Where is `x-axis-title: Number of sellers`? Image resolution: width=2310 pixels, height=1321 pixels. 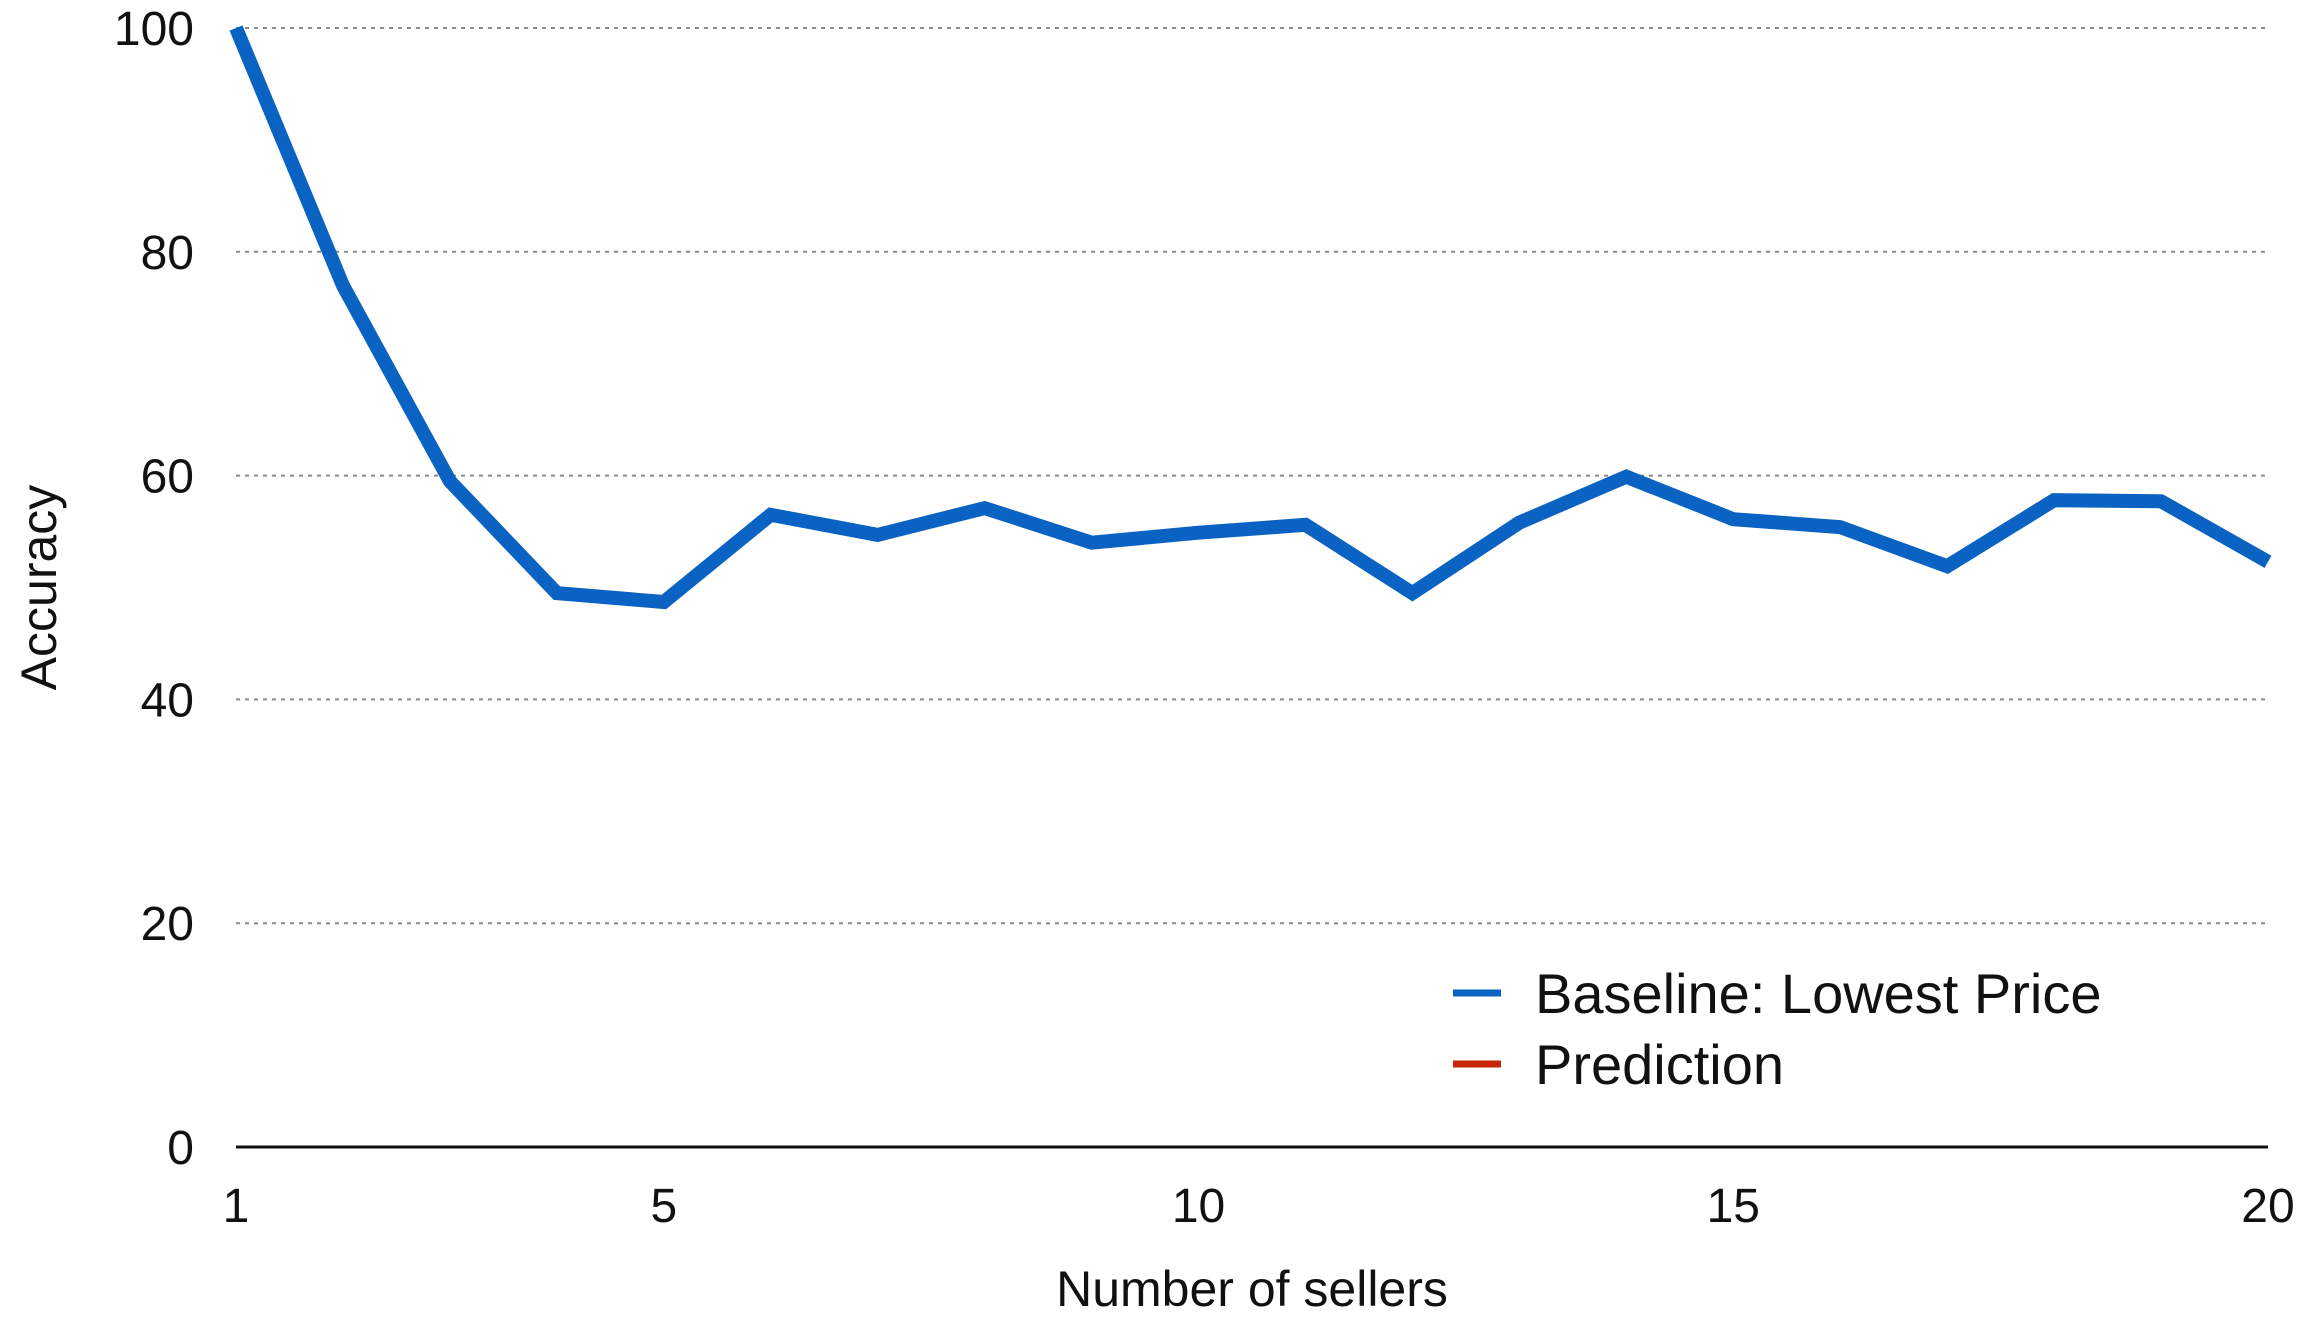
x-axis-title: Number of sellers is located at coordinates (1252, 1289).